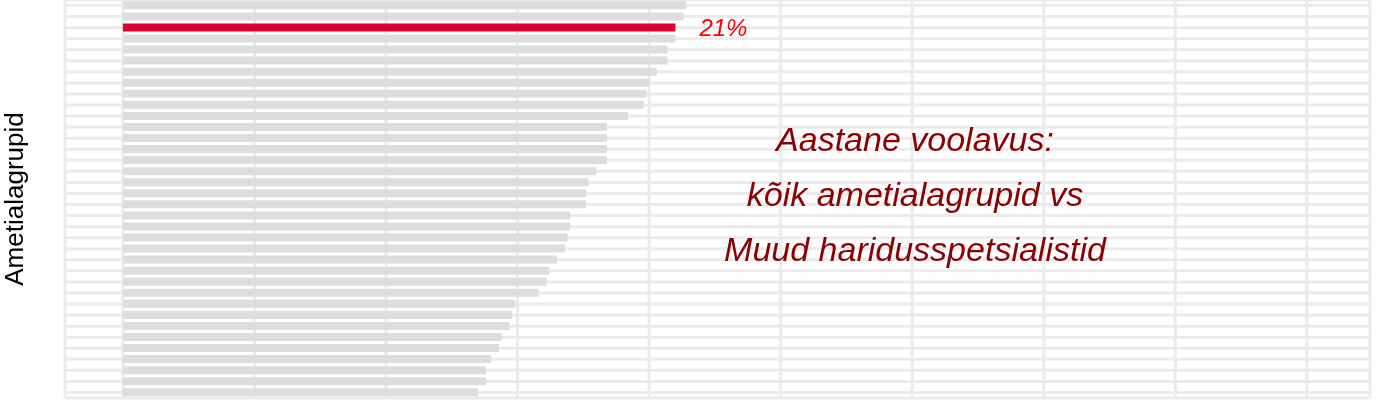 This screenshot has width=1400, height=400. What do you see at coordinates (15, 199) in the screenshot?
I see `y-axis-title: Ametialagrupid` at bounding box center [15, 199].